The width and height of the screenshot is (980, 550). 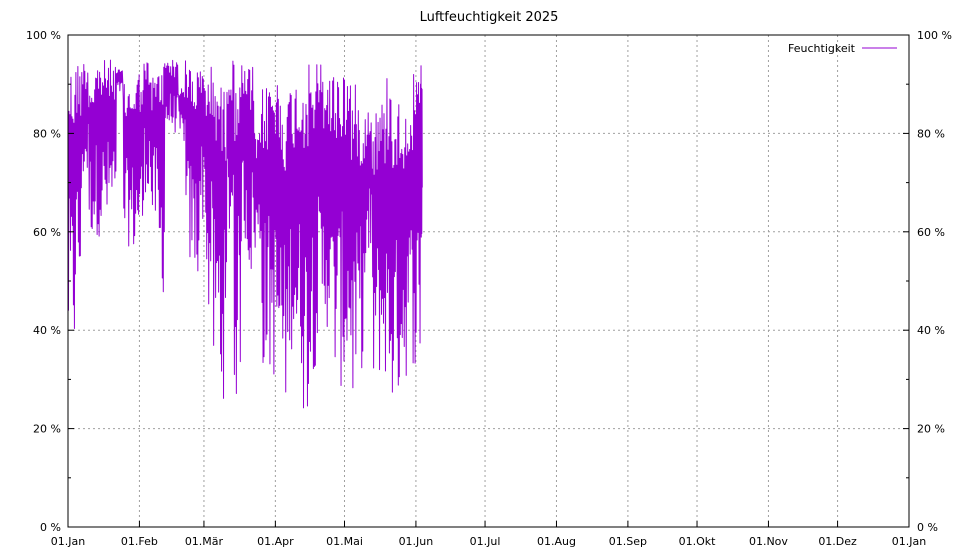 What do you see at coordinates (931, 232) in the screenshot?
I see `y-tick-label-right: 60 %` at bounding box center [931, 232].